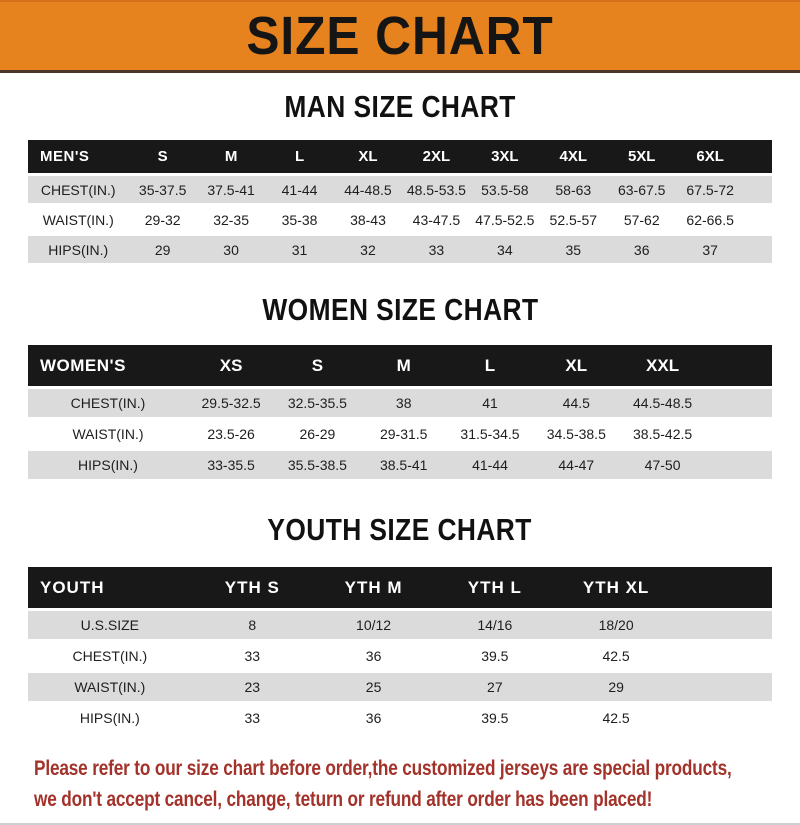 The width and height of the screenshot is (800, 825). Describe the element at coordinates (403, 434) in the screenshot. I see `cell-value: 29-31.5` at that location.